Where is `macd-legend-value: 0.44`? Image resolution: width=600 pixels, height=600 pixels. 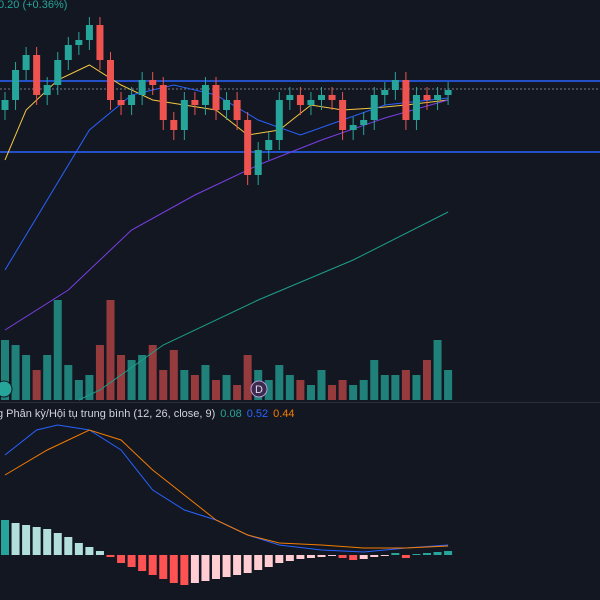 macd-legend-value: 0.44 is located at coordinates (283, 414).